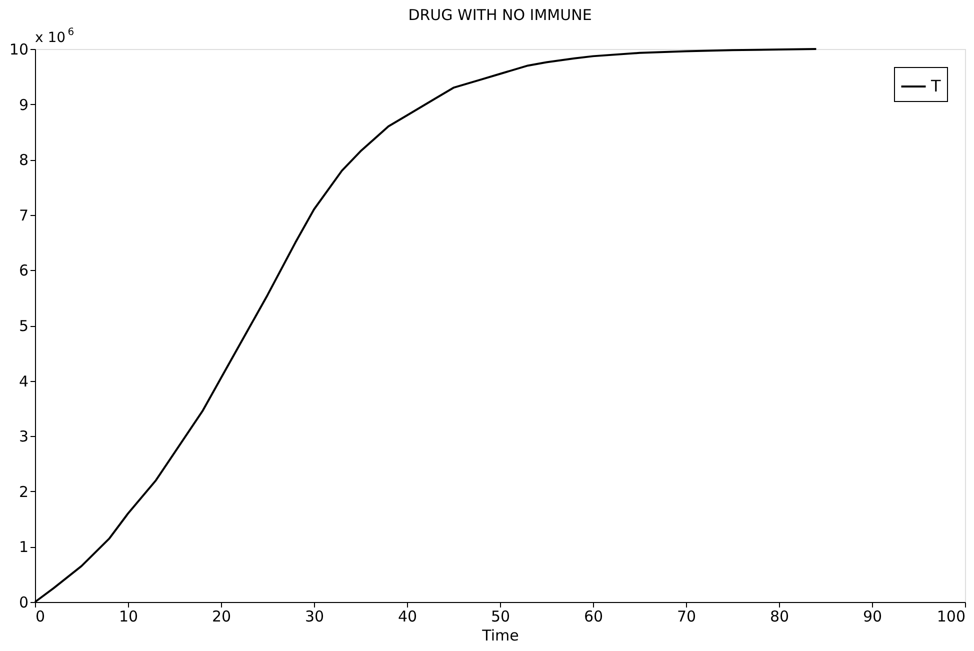 This screenshot has height=651, width=974. What do you see at coordinates (18, 49) in the screenshot?
I see `y-tick-label: 10` at bounding box center [18, 49].